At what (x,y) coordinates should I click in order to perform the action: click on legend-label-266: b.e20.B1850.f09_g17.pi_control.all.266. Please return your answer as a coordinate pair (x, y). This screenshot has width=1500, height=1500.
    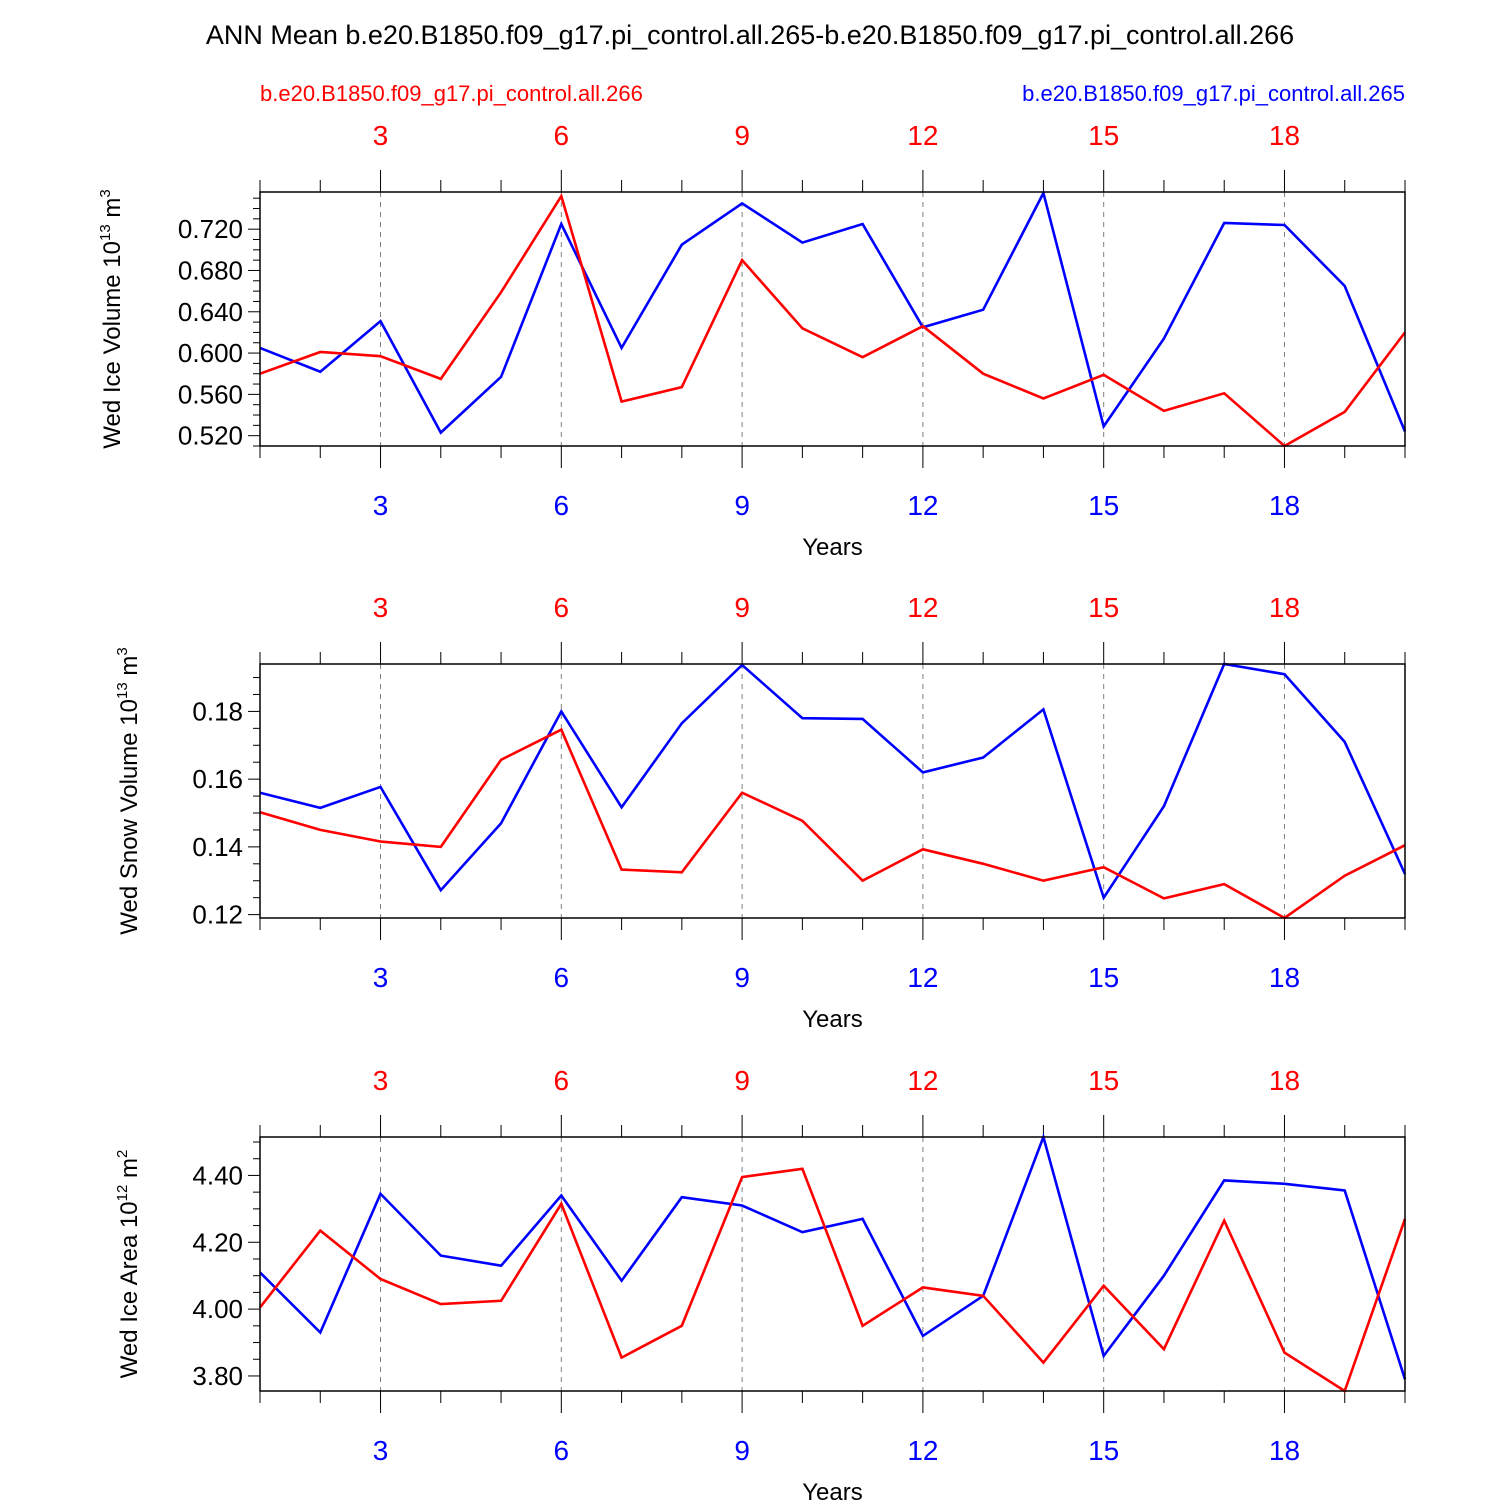
    Looking at the image, I should click on (451, 93).